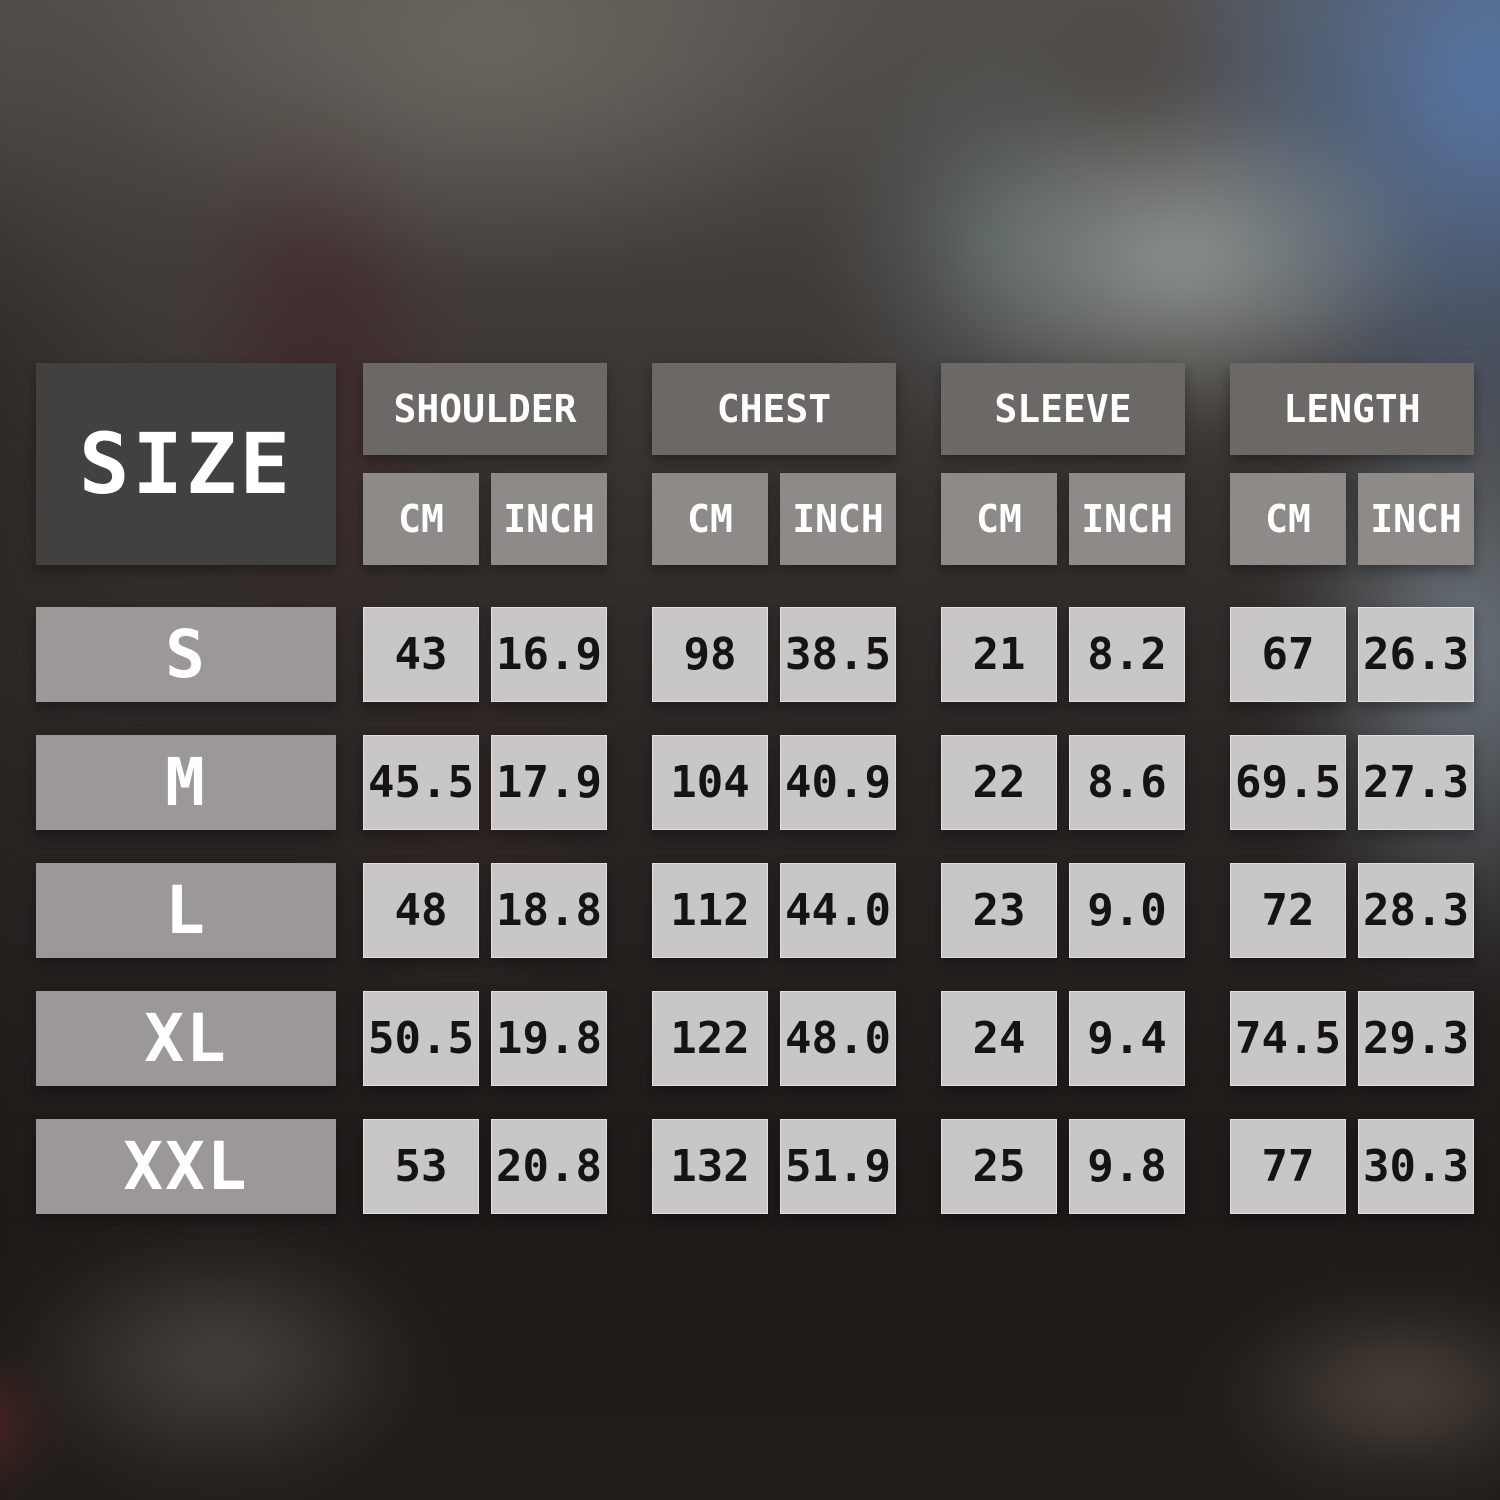  What do you see at coordinates (999, 654) in the screenshot?
I see `cell-sleeve-cm: 21` at bounding box center [999, 654].